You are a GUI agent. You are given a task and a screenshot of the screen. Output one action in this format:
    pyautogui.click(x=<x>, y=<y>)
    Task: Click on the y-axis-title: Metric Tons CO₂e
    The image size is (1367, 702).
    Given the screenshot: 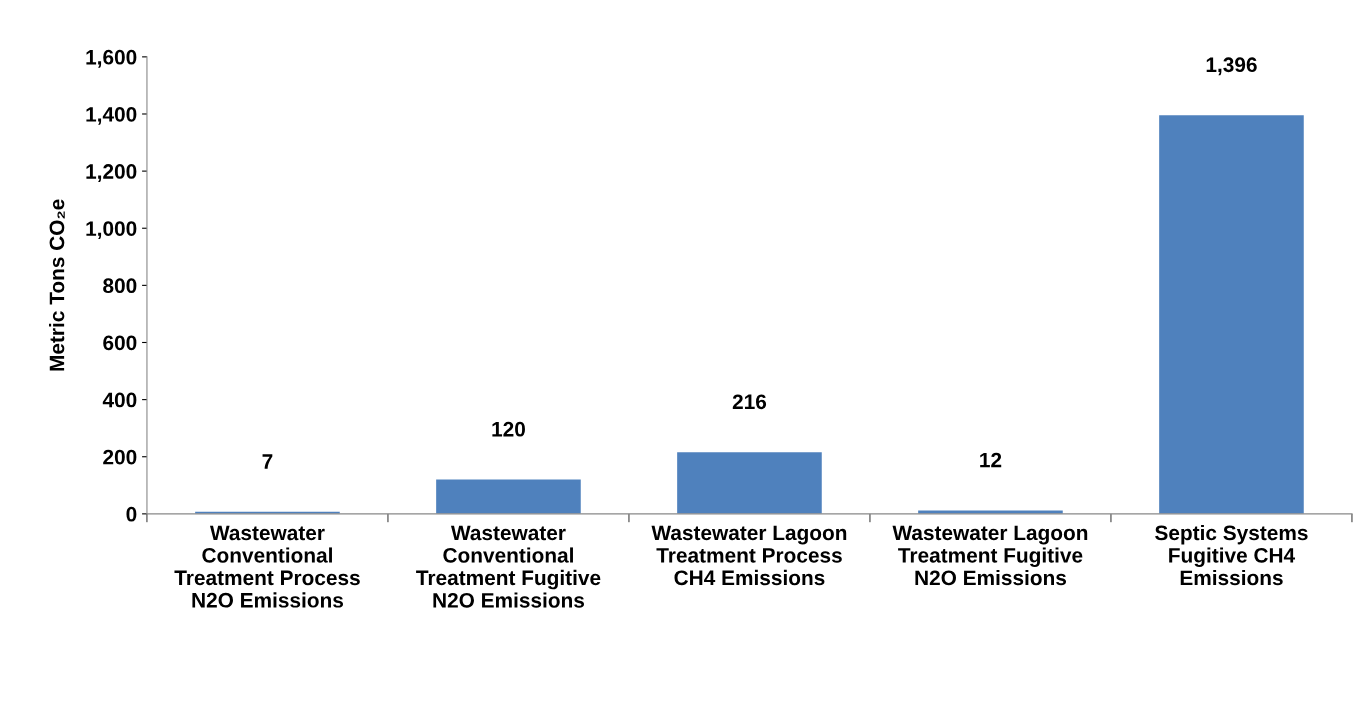 What is the action you would take?
    pyautogui.click(x=57, y=285)
    